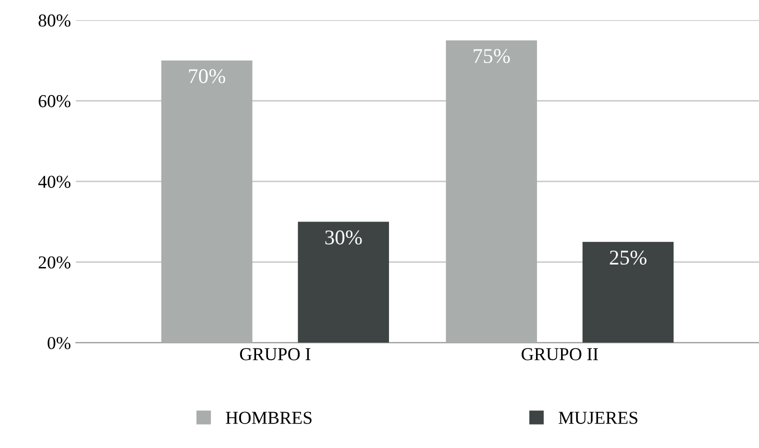  I want to click on legend-label: MUJERES, so click(598, 418).